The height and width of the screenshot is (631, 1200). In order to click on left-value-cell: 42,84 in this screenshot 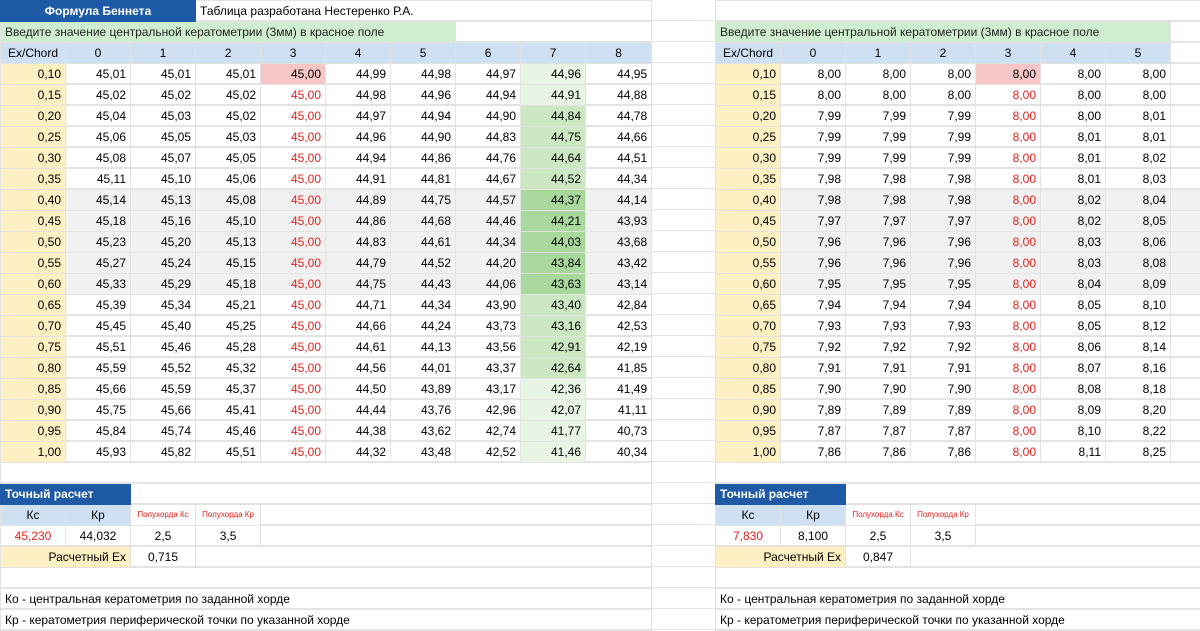, I will do `click(619, 305)`.